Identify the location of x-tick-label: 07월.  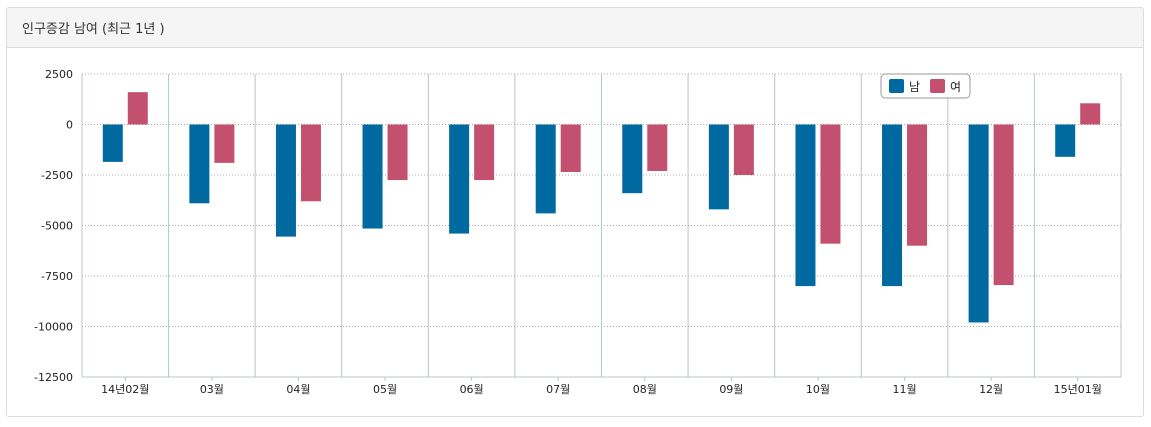
(558, 389).